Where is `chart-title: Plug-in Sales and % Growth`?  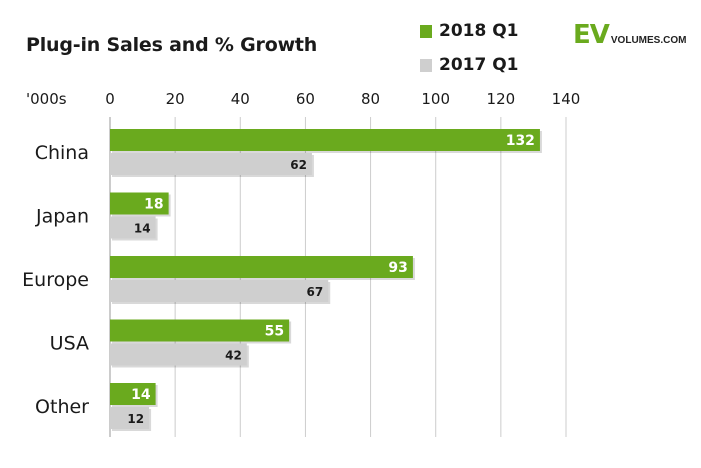 chart-title: Plug-in Sales and % Growth is located at coordinates (172, 45).